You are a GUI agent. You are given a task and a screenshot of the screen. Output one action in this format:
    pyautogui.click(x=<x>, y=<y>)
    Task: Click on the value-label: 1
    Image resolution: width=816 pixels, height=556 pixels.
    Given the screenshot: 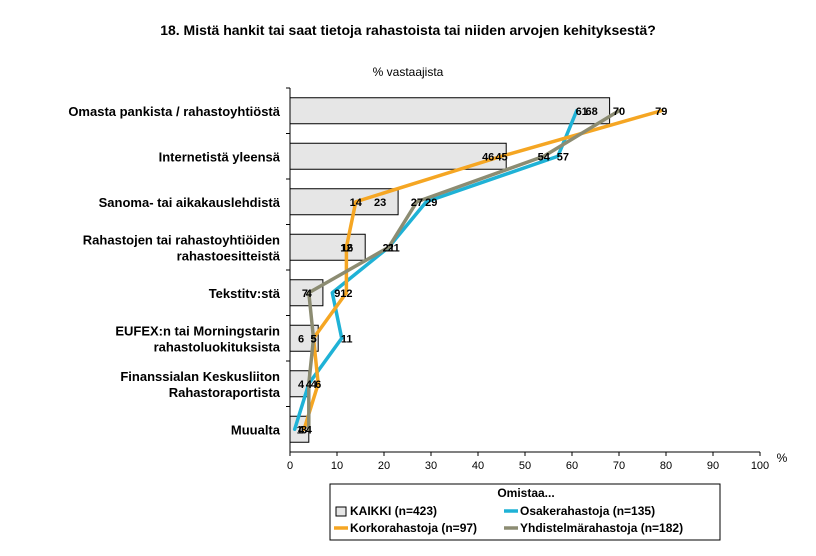 What is the action you would take?
    pyautogui.click(x=300, y=430)
    